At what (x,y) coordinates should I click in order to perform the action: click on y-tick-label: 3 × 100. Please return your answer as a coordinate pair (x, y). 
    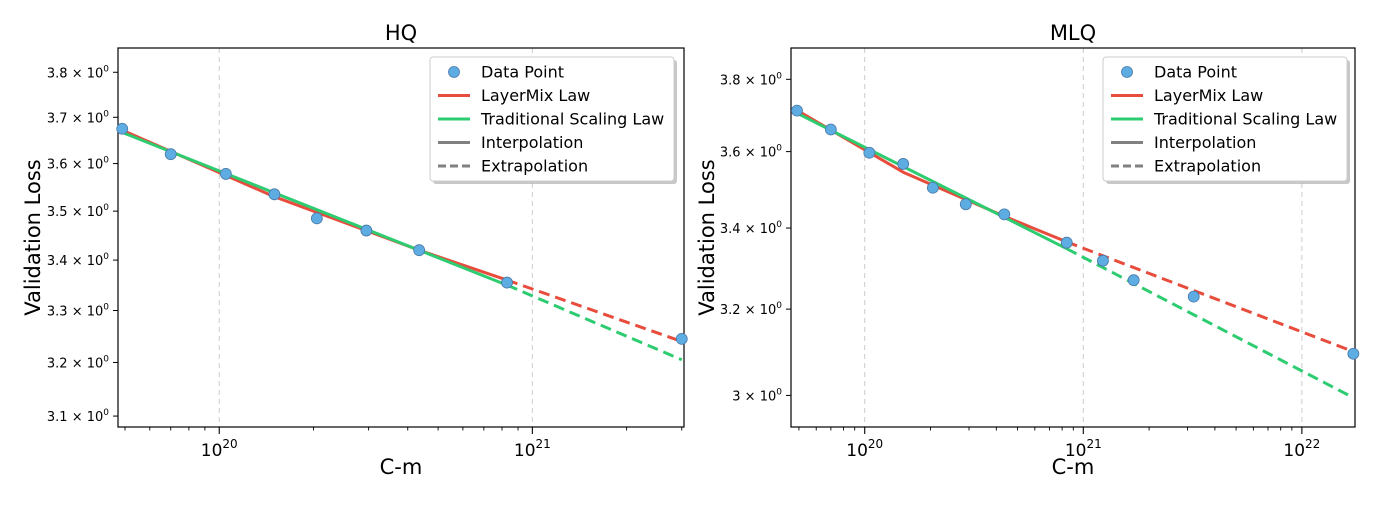
    Looking at the image, I should click on (757, 395).